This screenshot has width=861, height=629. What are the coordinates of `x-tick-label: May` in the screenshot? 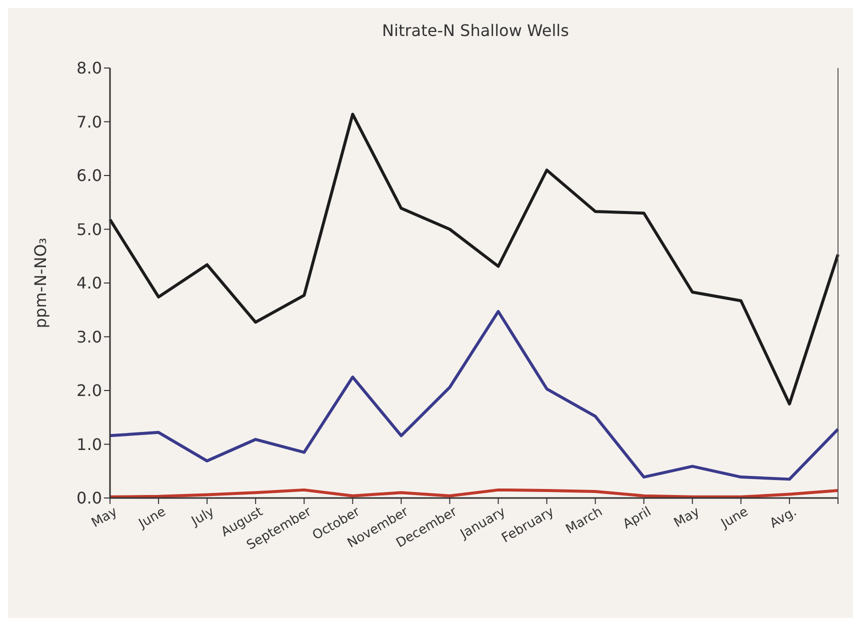 It's located at (687, 517).